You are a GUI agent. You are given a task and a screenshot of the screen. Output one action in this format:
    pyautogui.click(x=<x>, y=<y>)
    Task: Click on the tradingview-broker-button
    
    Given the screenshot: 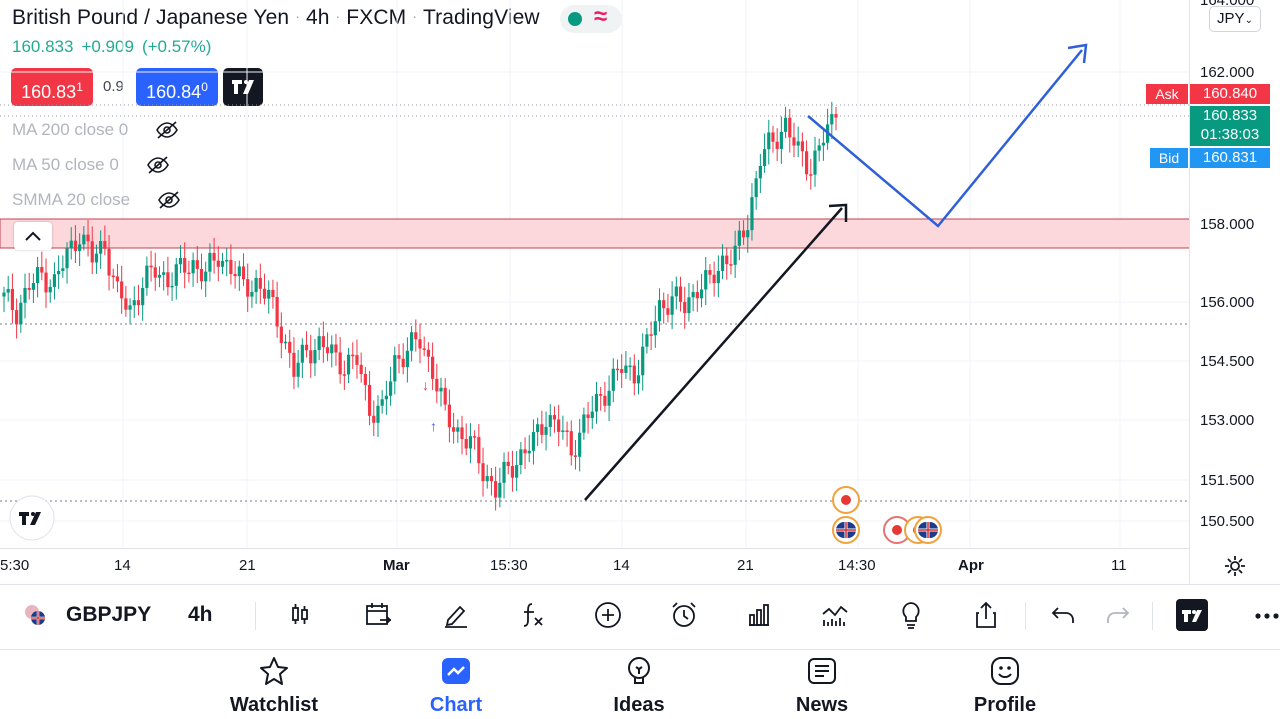 What is the action you would take?
    pyautogui.click(x=243, y=87)
    